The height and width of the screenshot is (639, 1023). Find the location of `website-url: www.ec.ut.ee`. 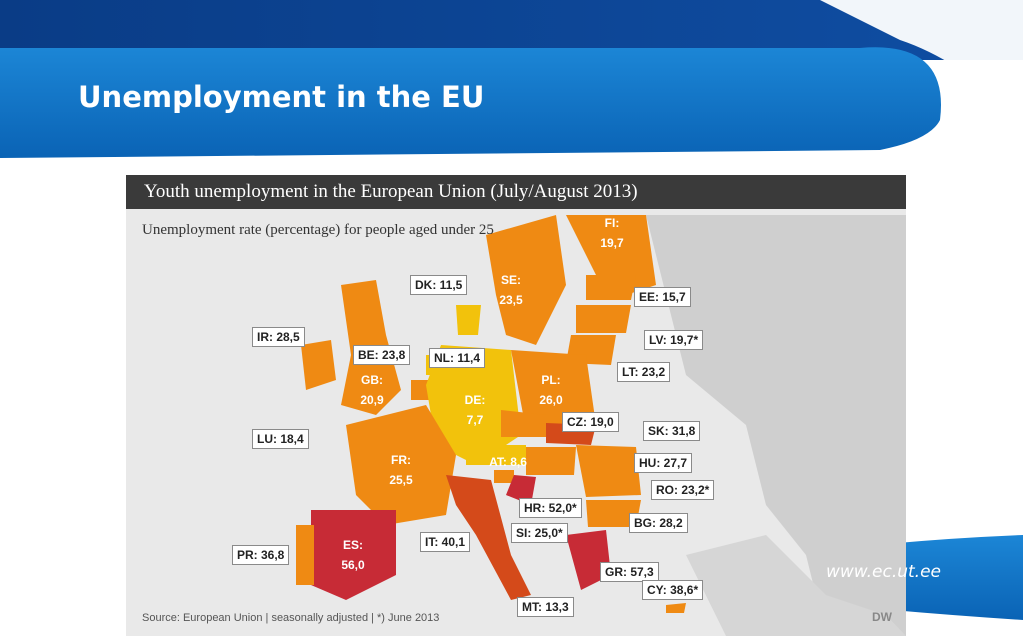

website-url: www.ec.ut.ee is located at coordinates (883, 572).